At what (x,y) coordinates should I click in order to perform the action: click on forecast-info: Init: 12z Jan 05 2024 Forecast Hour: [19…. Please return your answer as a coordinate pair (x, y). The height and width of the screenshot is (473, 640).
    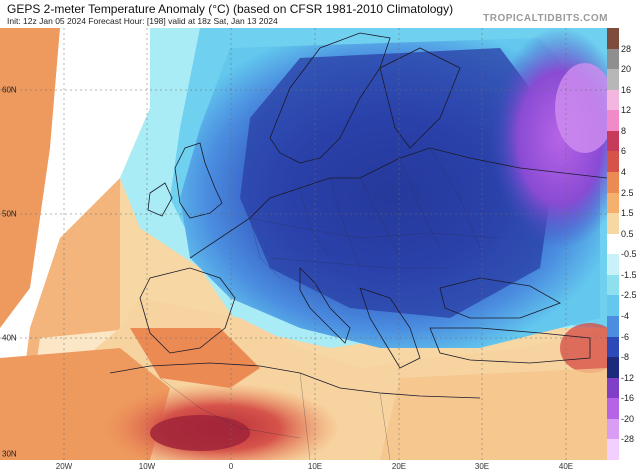
    Looking at the image, I should click on (142, 21).